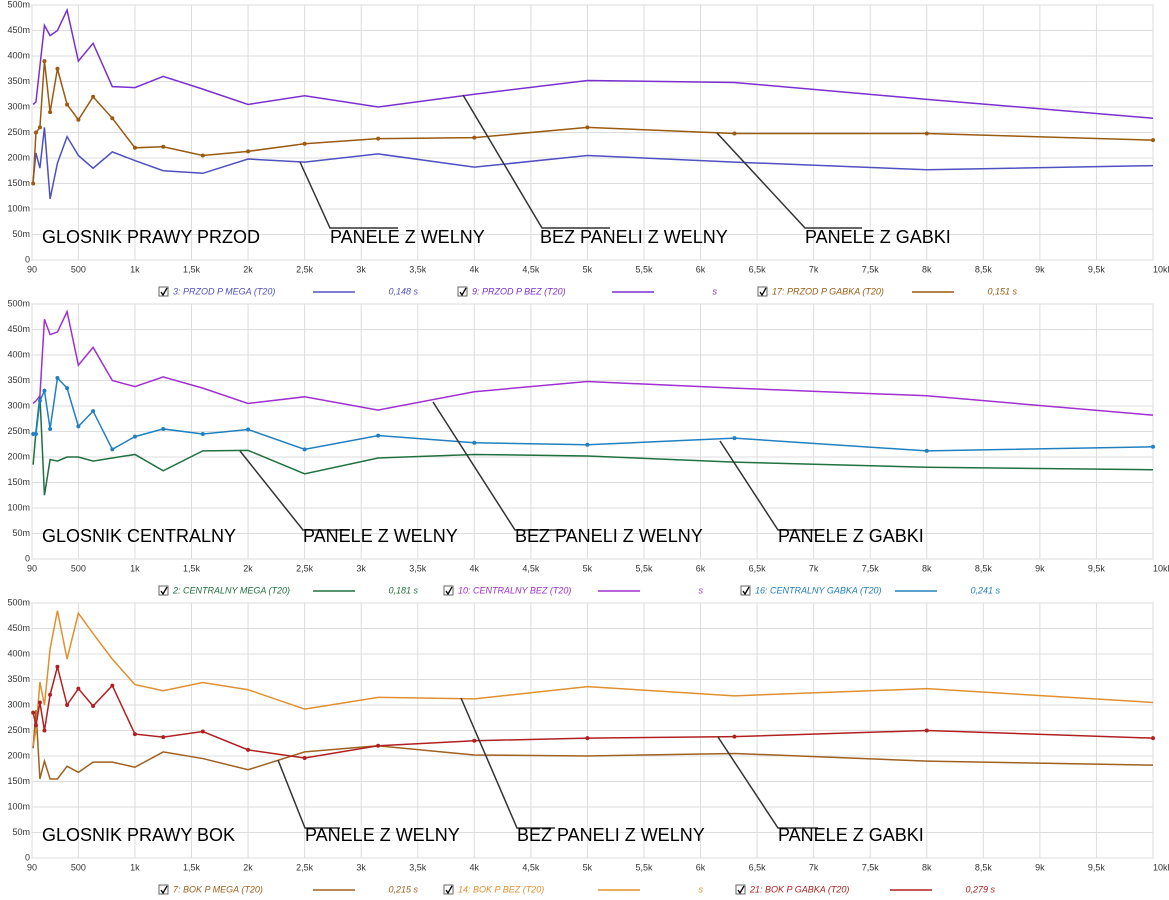 The height and width of the screenshot is (900, 1169). I want to click on x-tick-label: 90, so click(32, 568).